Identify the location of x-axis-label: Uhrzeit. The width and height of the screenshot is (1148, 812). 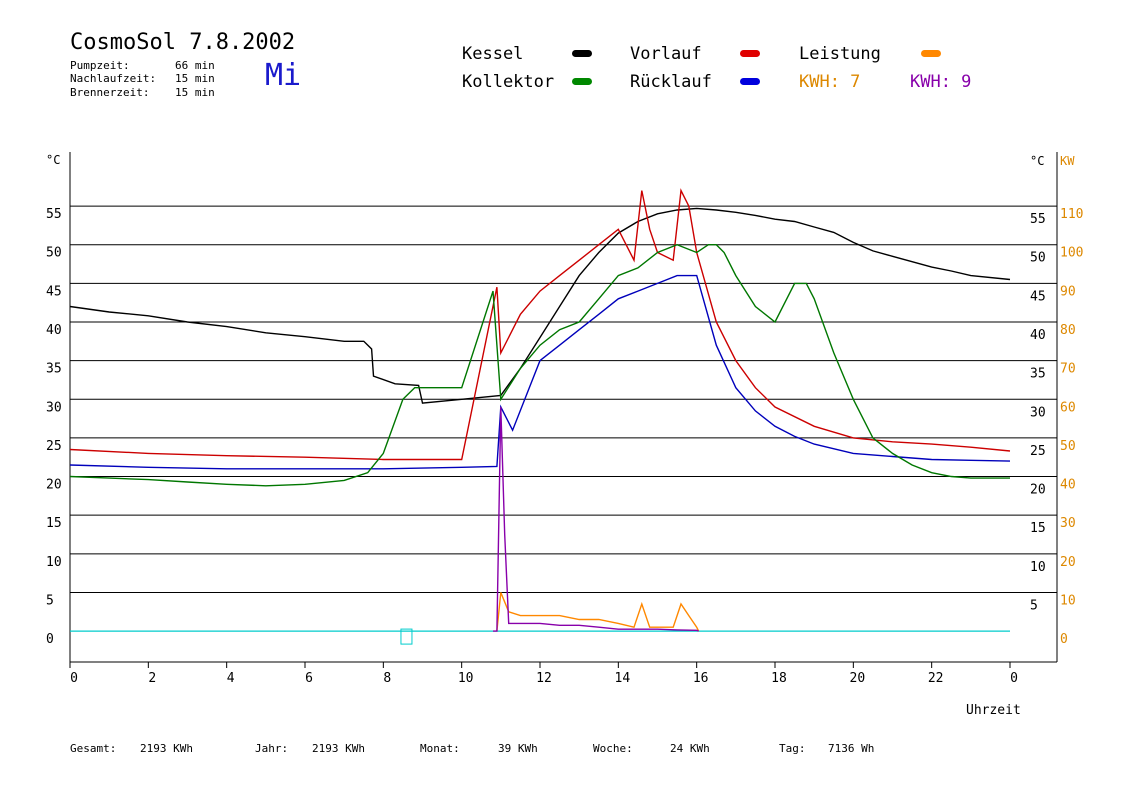
(993, 710).